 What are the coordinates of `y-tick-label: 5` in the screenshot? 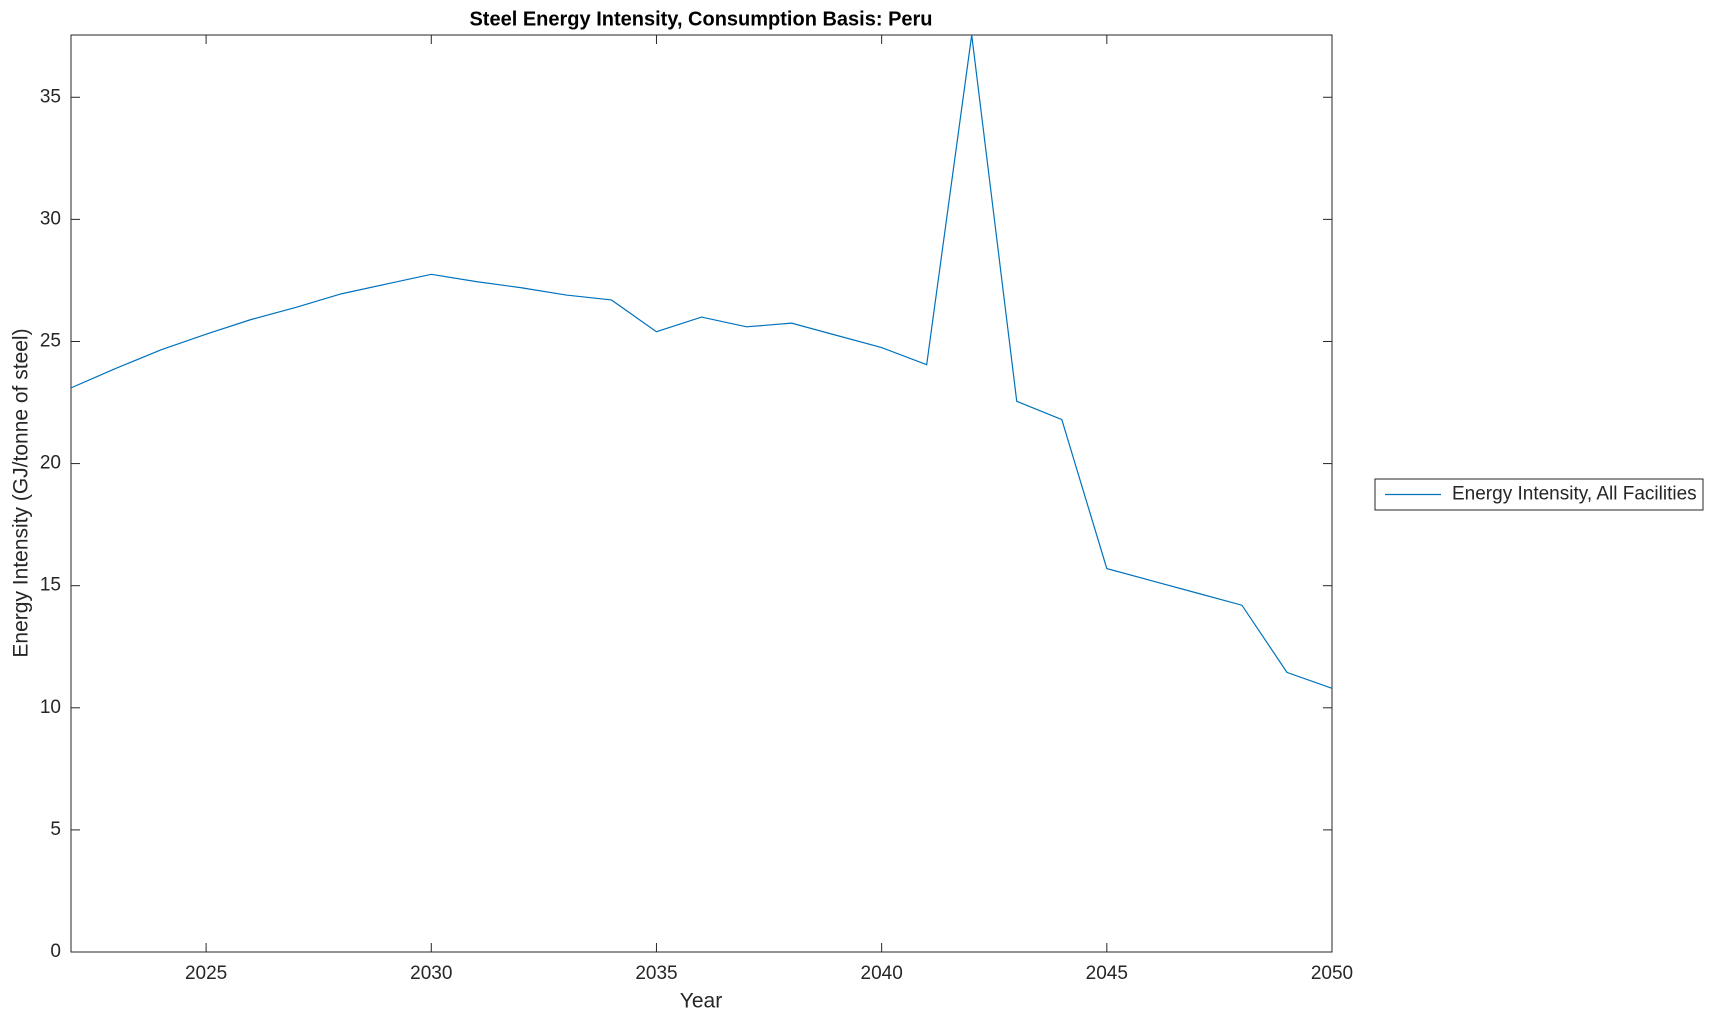 It's located at (55, 829).